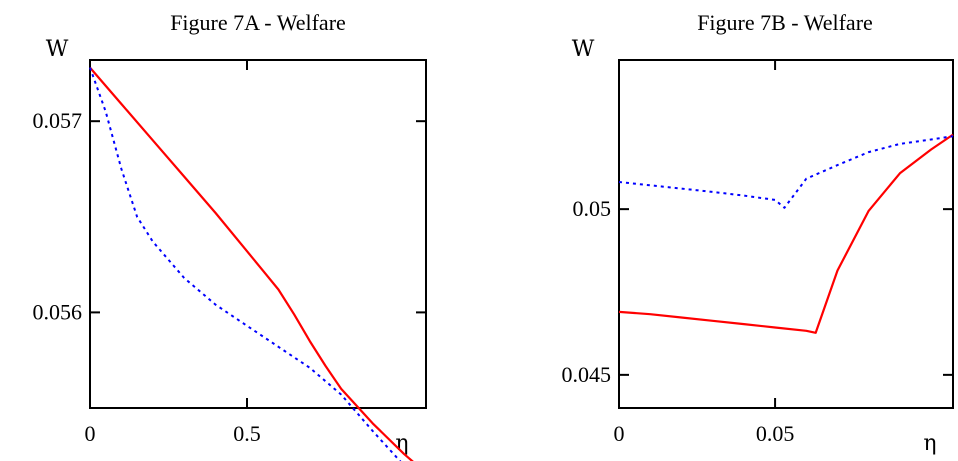 Image resolution: width=958 pixels, height=461 pixels. What do you see at coordinates (592, 208) in the screenshot?
I see `chart-7b-ytick-label: 0.05` at bounding box center [592, 208].